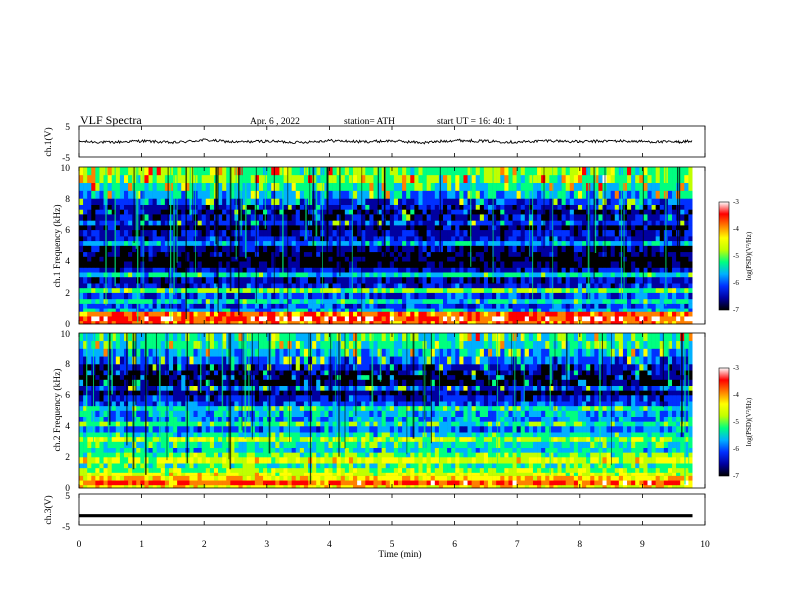 Image resolution: width=792 pixels, height=612 pixels. What do you see at coordinates (66, 247) in the screenshot?
I see `ch1-spectrogram-yticks: 0 2 4 6 8 10` at bounding box center [66, 247].